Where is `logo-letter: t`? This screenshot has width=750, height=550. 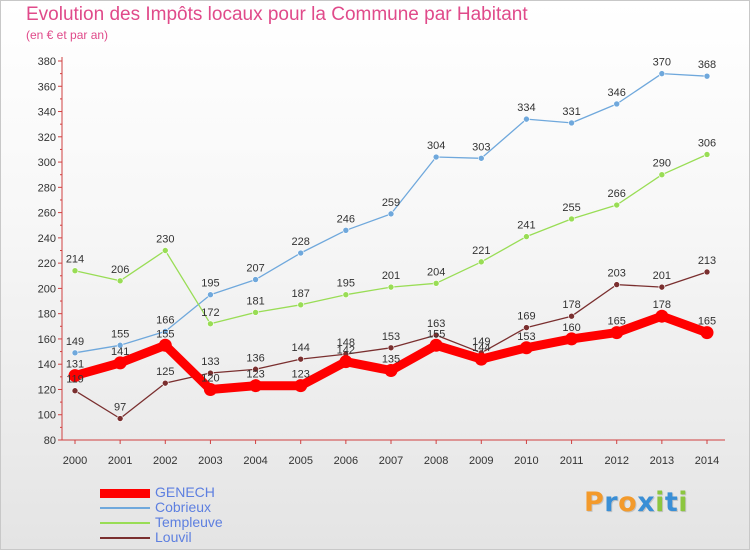
logo-letter: t is located at coordinates (671, 502).